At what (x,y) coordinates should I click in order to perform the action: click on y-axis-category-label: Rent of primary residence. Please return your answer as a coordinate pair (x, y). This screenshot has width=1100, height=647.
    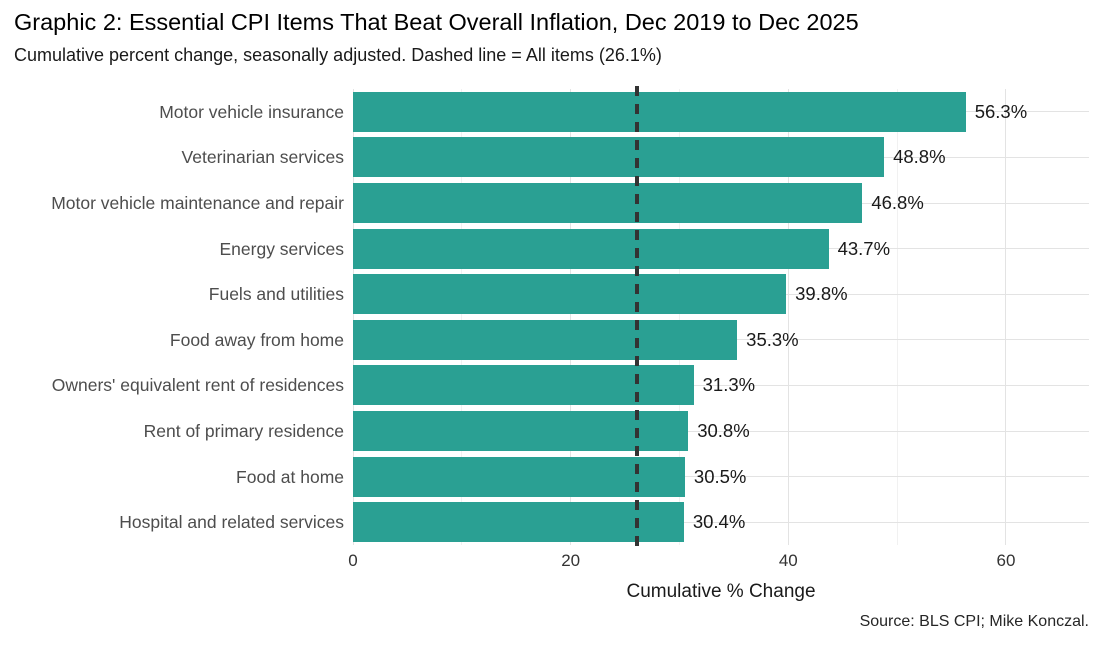
    Looking at the image, I should click on (243, 431).